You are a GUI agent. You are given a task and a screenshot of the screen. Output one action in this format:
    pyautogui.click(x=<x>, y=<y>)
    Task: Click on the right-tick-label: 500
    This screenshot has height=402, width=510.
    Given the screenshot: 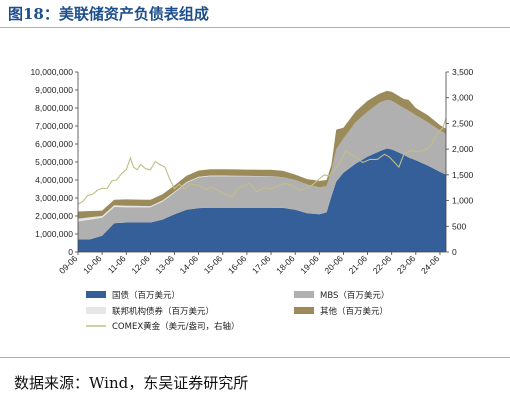 What is the action you would take?
    pyautogui.click(x=459, y=226)
    